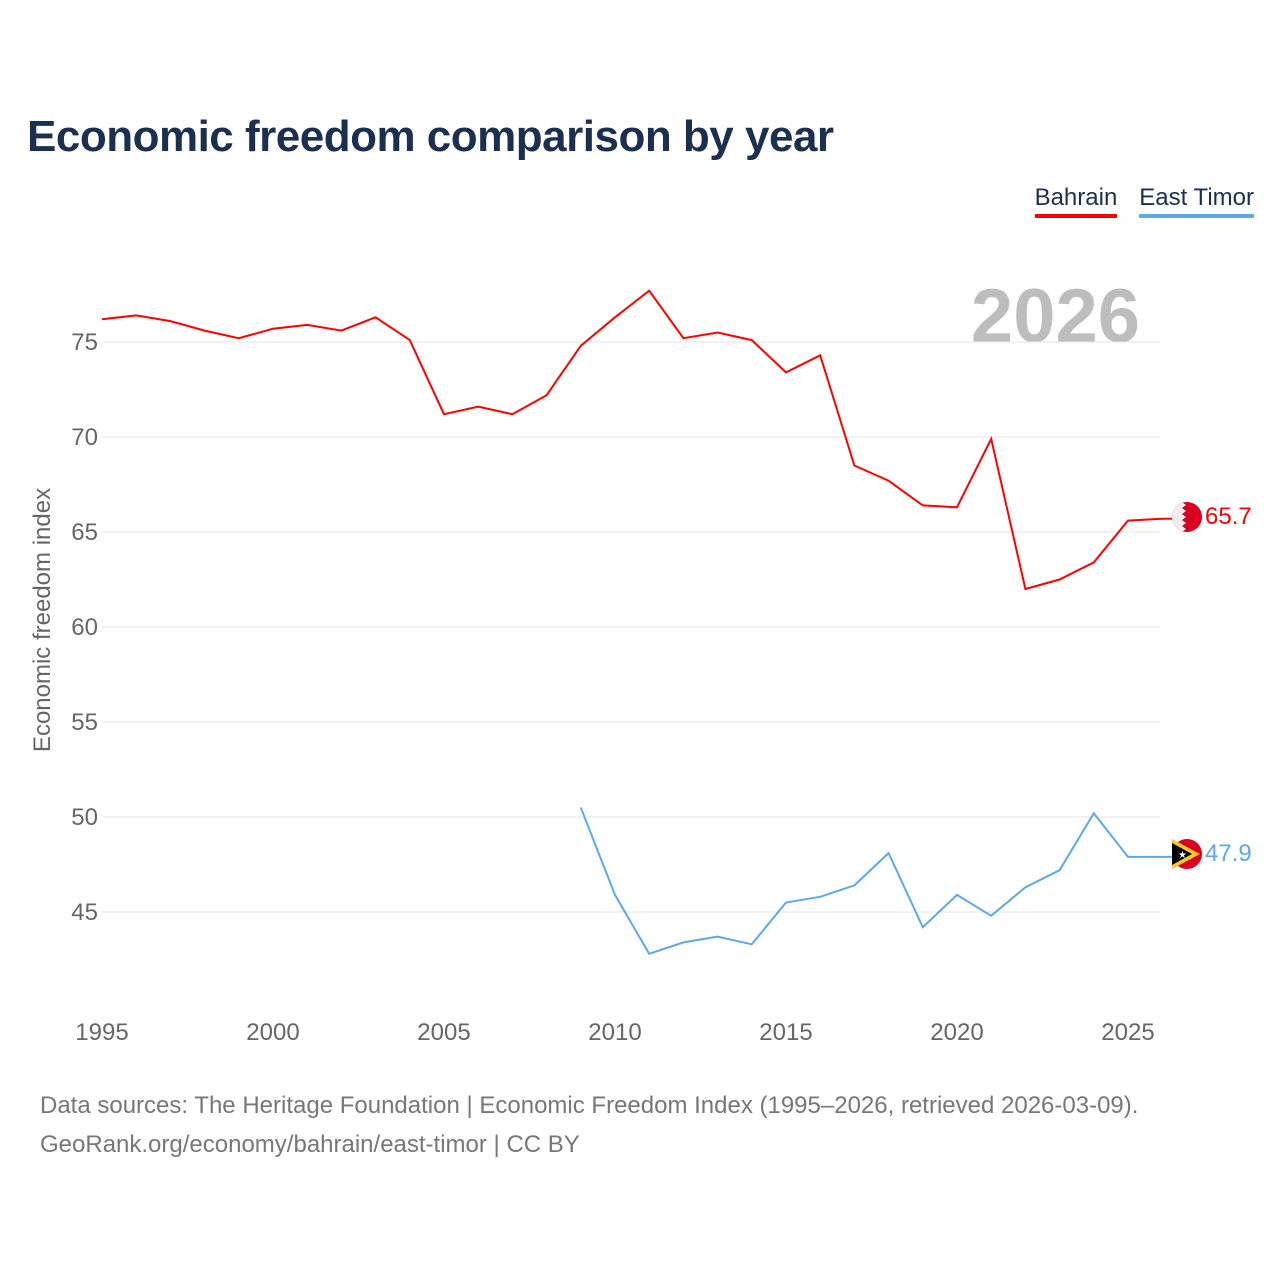 The height and width of the screenshot is (1280, 1280). I want to click on legend-east-timor: East Timor, so click(1196, 201).